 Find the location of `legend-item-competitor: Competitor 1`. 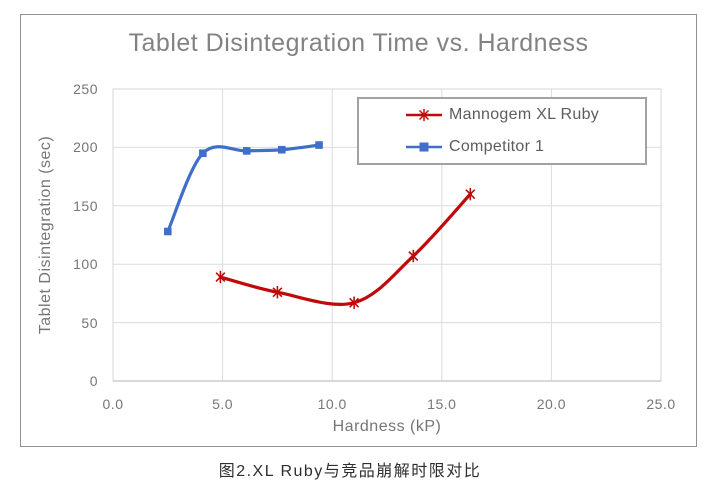

legend-item-competitor: Competitor 1 is located at coordinates (502, 147).